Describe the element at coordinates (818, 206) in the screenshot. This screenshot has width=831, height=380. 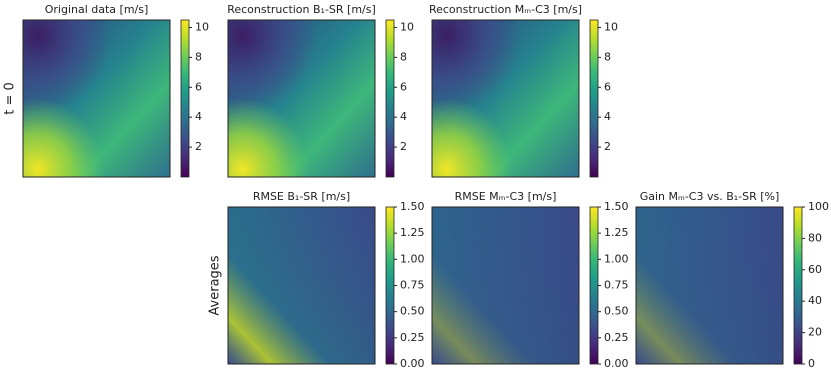
I see `colorbar-tick-label: 100` at that location.